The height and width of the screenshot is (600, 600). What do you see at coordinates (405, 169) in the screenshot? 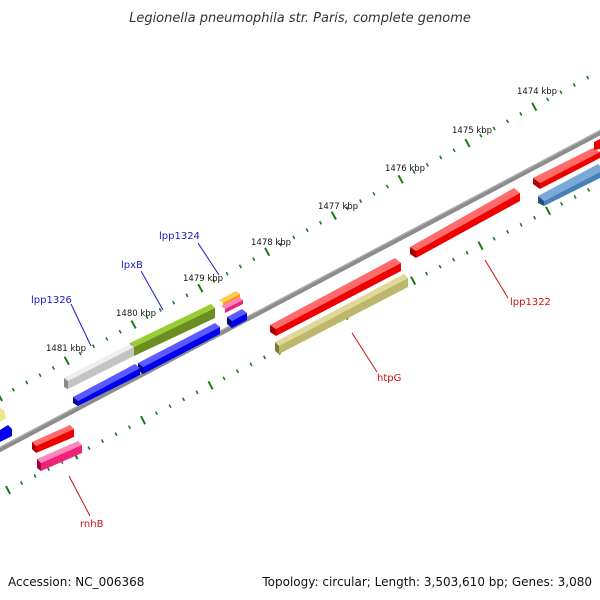
I see `kbp-label: 1476 kbp` at bounding box center [405, 169].